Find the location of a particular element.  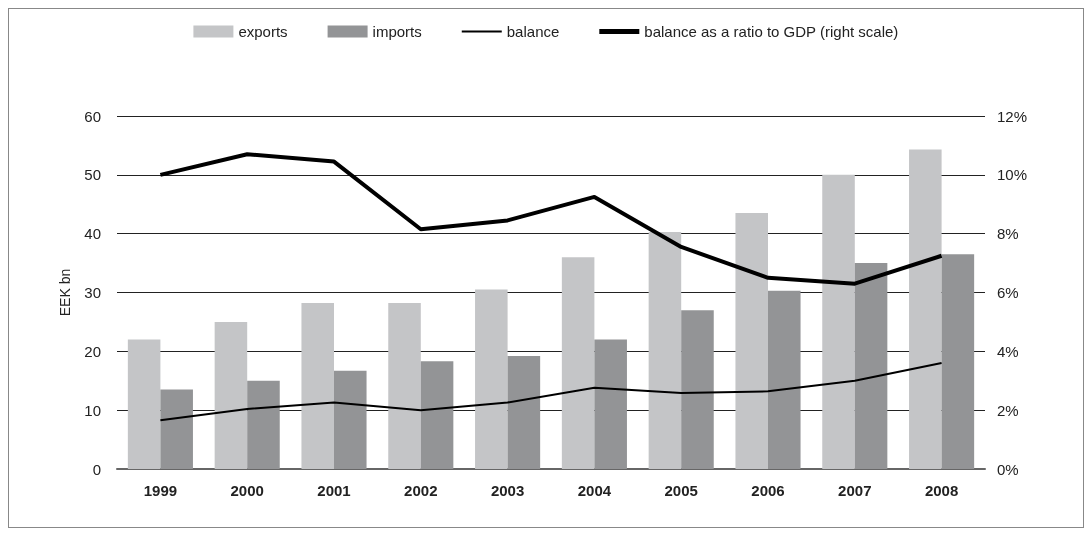

x-tick-label: 2002 is located at coordinates (421, 490).